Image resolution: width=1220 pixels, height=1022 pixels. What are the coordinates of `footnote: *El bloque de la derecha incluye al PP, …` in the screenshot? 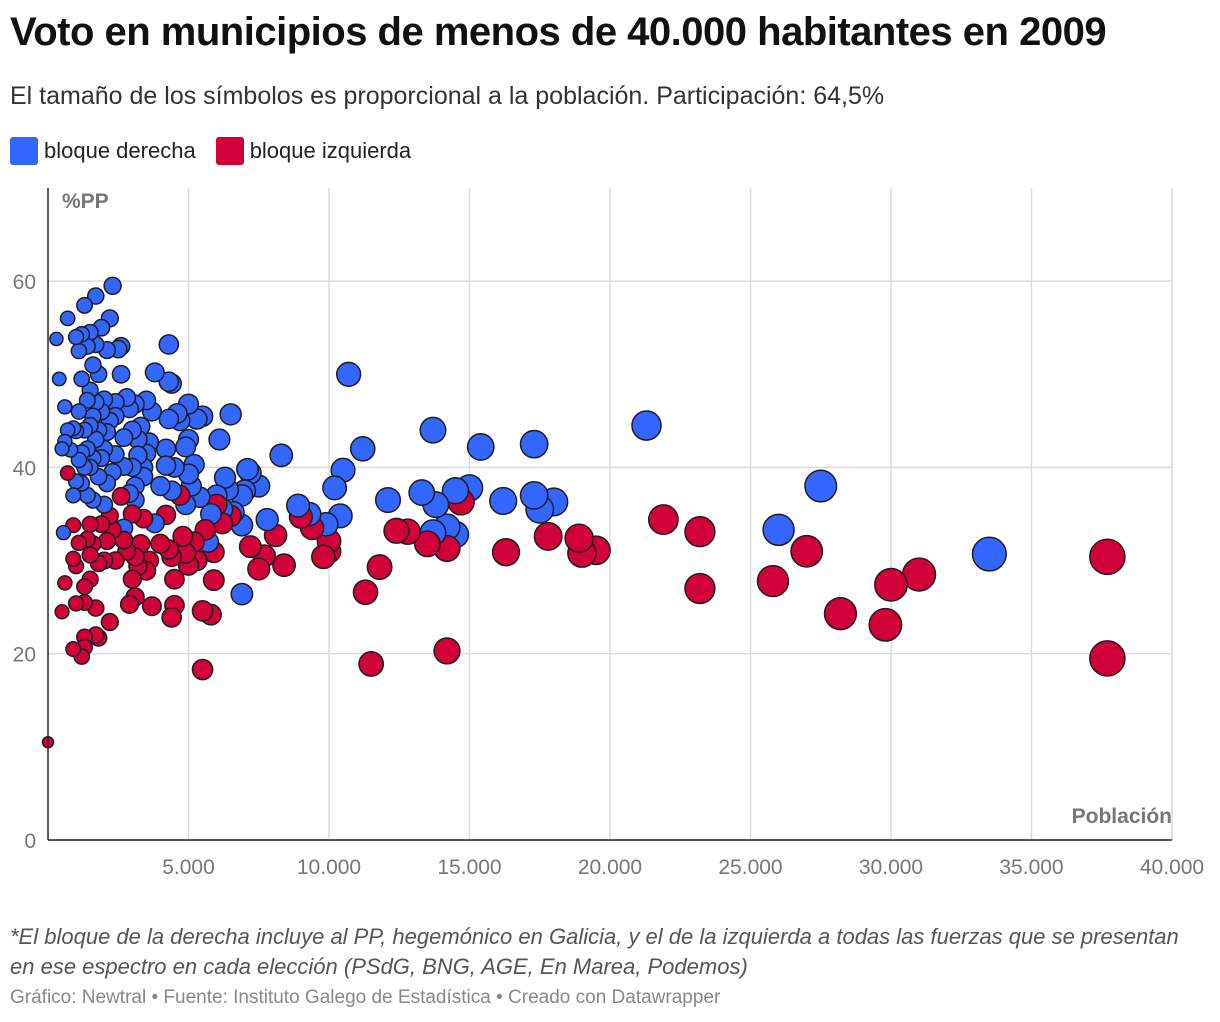 It's located at (594, 951).